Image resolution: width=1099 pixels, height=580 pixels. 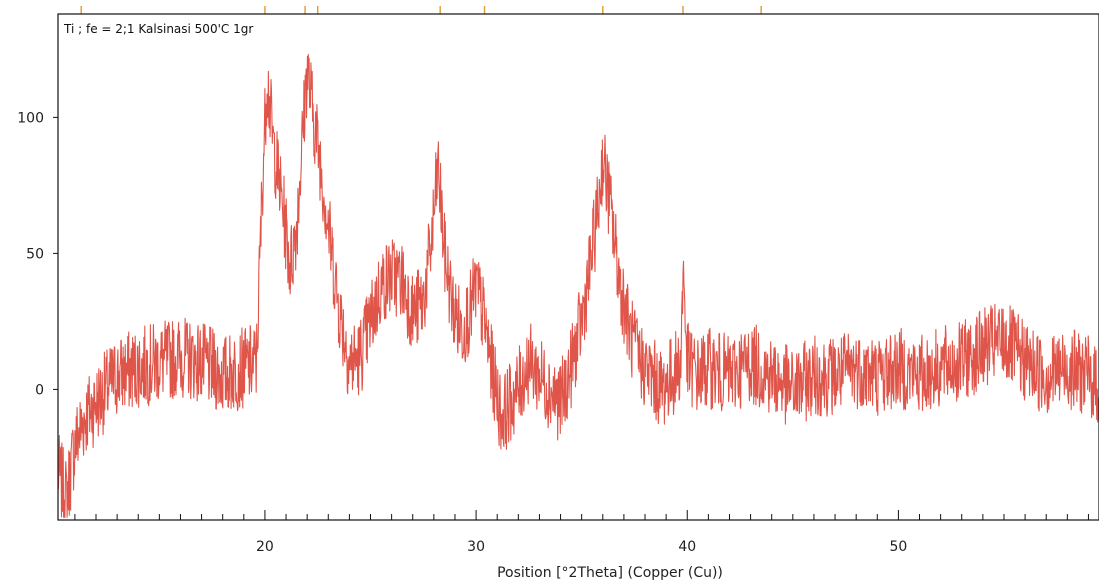 What do you see at coordinates (421, 10) in the screenshot?
I see `reference-markers` at bounding box center [421, 10].